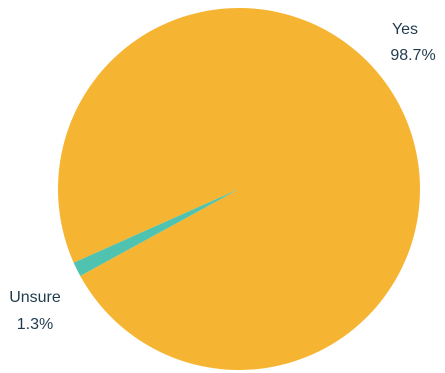 This screenshot has height=373, width=445. Describe the element at coordinates (156, 232) in the screenshot. I see `pie-slice-unsure` at that location.